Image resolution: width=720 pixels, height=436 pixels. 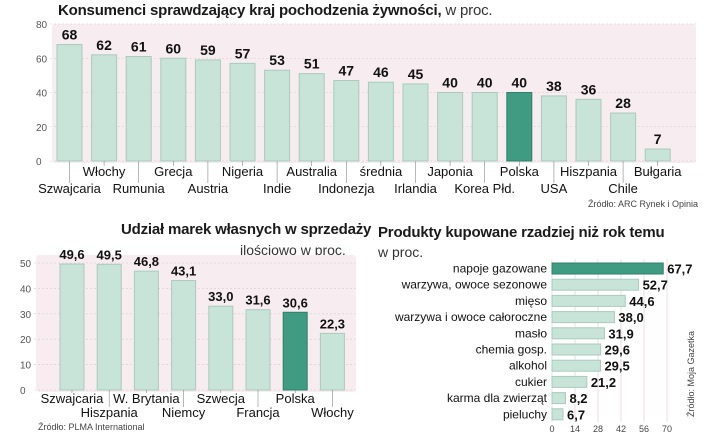 What do you see at coordinates (277, 188) in the screenshot?
I see `chart1-category-label: Indie` at bounding box center [277, 188].